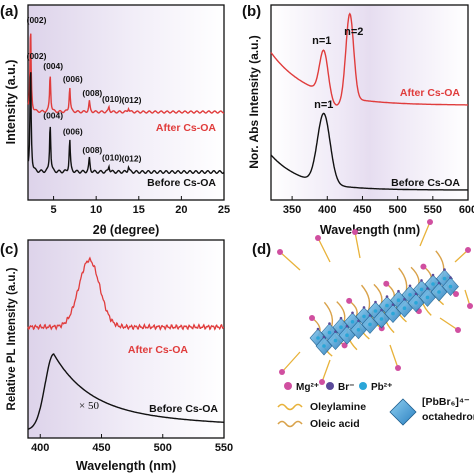 The image size is (474, 474). Describe the element at coordinates (327, 210) in the screenshot. I see `panel-b-xtick-label: 400` at that location.